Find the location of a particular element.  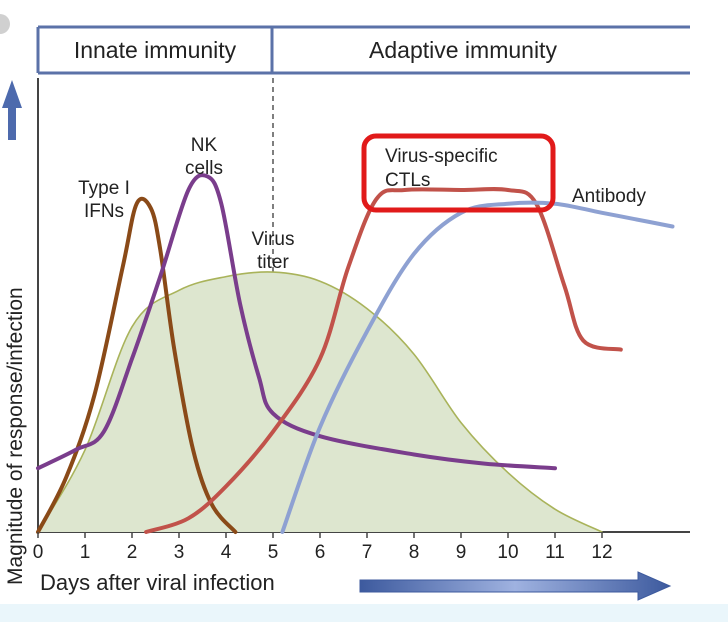

x-tick-label-1: 1 is located at coordinates (85, 552).